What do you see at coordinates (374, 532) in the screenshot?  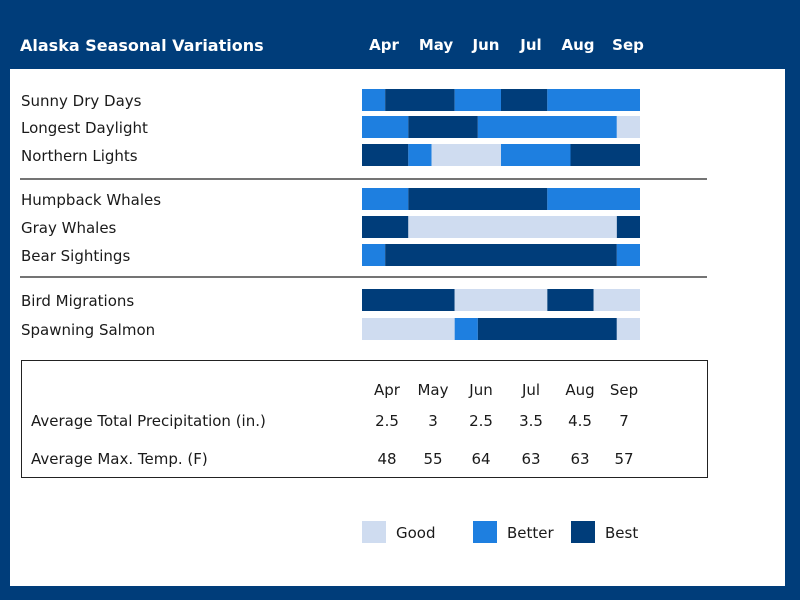 I see `legend-swatch-good` at bounding box center [374, 532].